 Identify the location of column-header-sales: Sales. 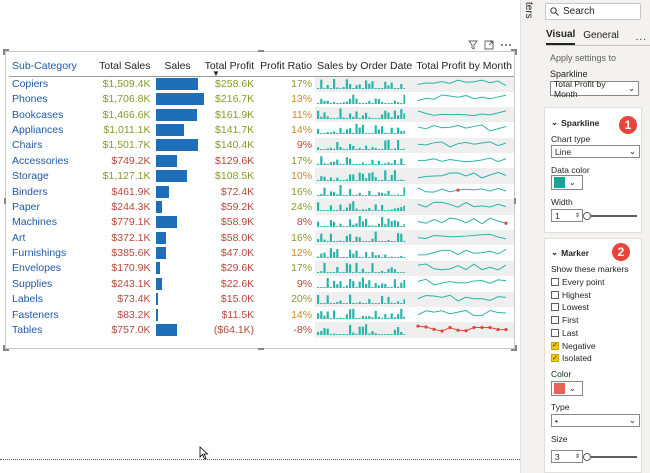
(177, 65).